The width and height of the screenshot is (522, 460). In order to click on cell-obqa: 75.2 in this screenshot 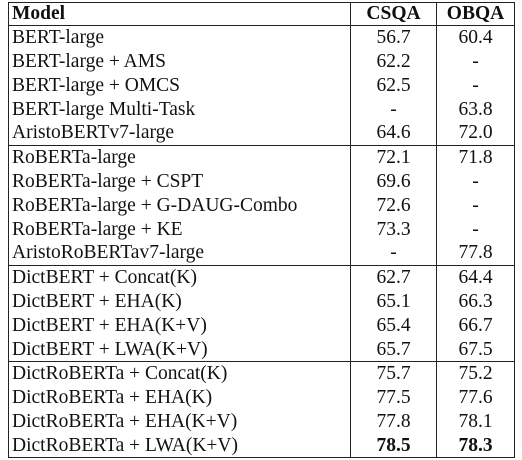, I will do `click(475, 373)`.